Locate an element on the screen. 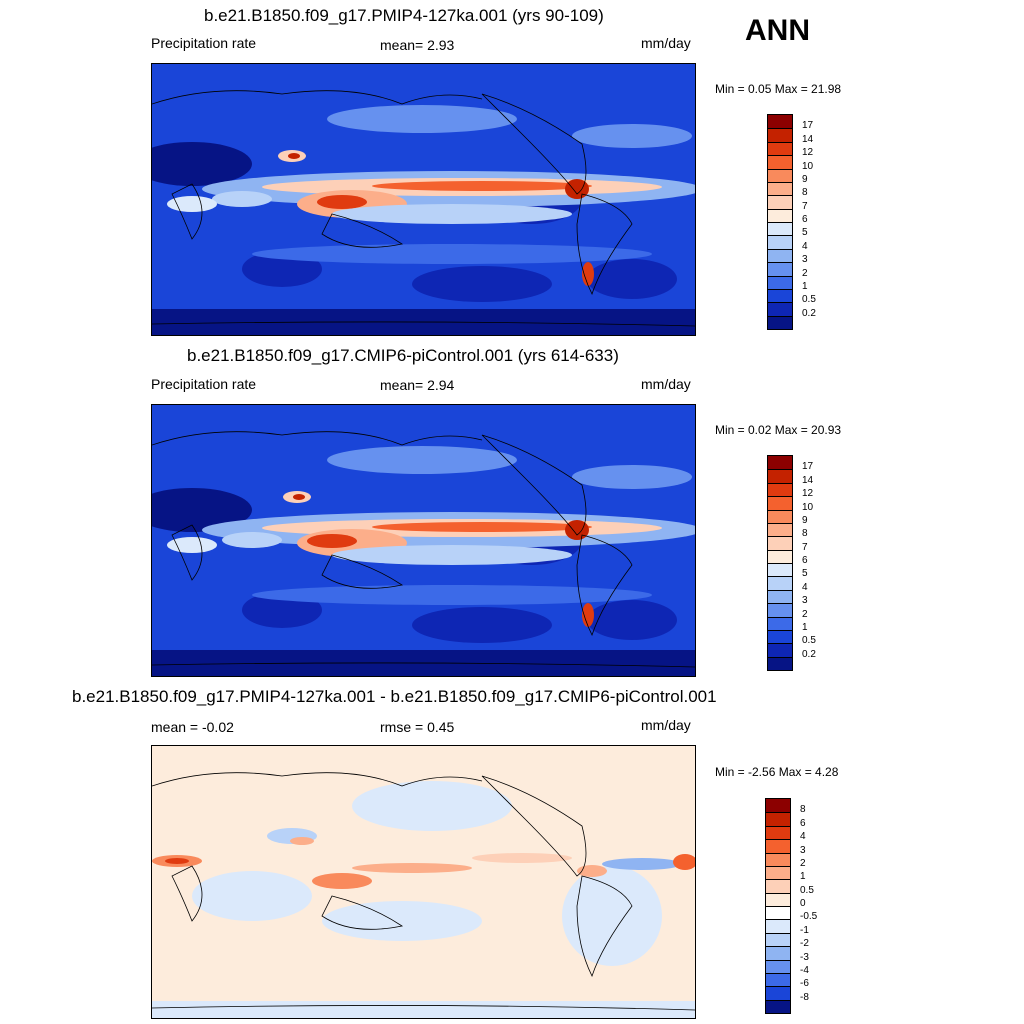  colorbar-tick-label: -0.5 is located at coordinates (809, 917).